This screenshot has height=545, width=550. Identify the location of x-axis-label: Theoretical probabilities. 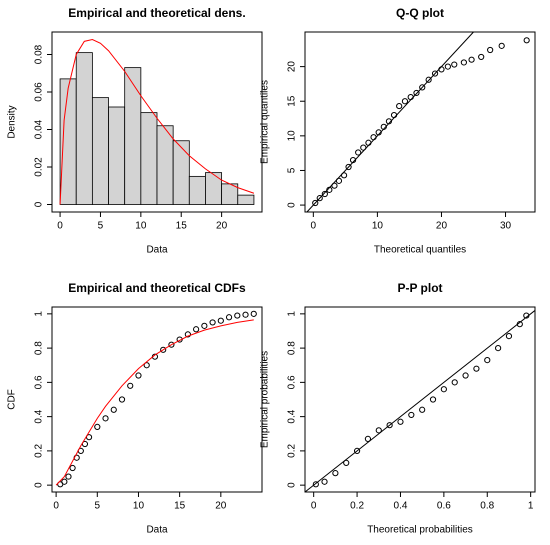
(420, 530).